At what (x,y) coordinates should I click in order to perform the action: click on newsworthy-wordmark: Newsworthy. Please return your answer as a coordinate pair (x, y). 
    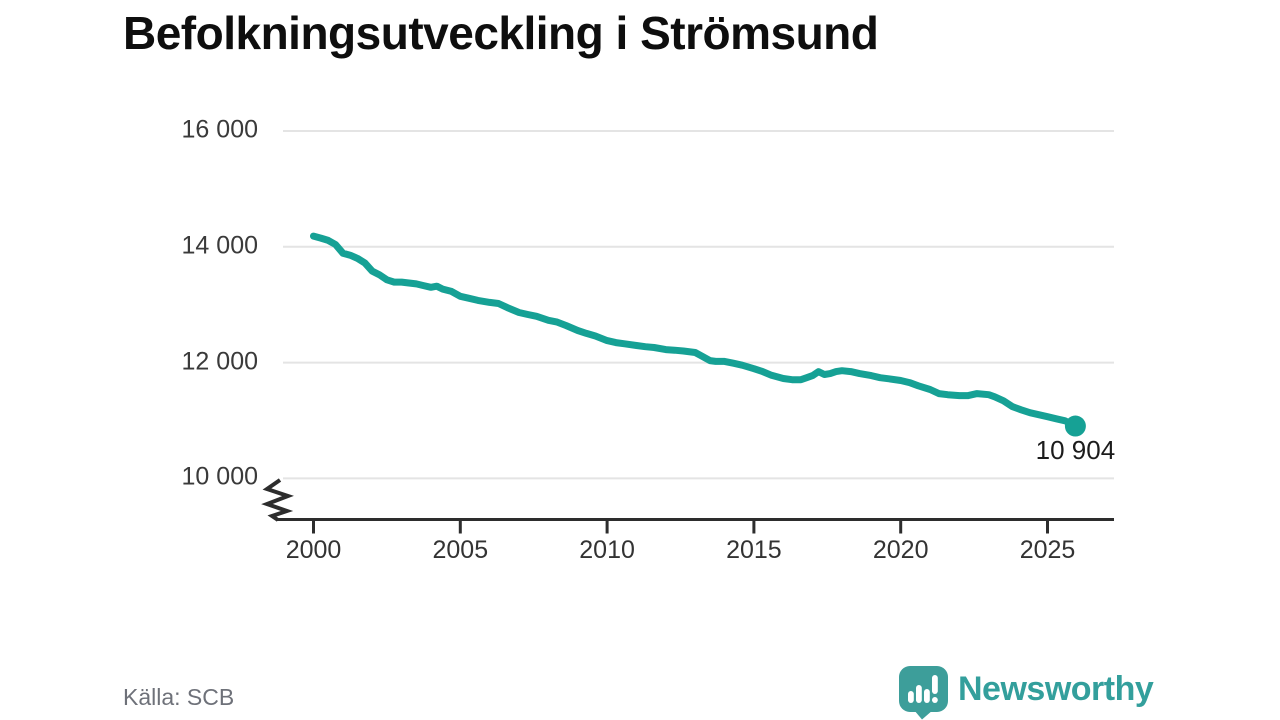
    Looking at the image, I should click on (1056, 689).